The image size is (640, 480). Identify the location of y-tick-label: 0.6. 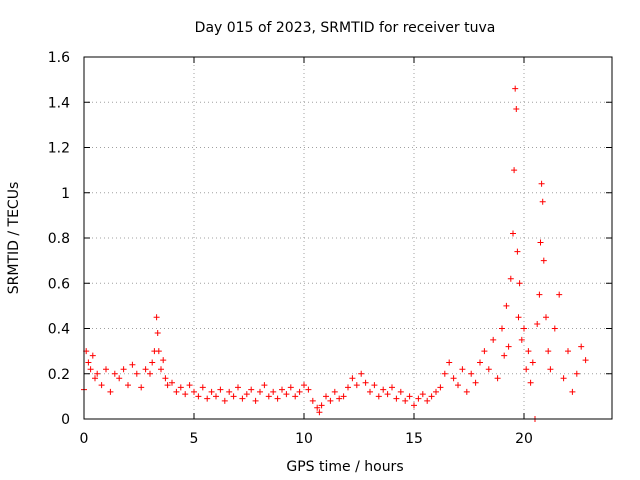
(59, 284).